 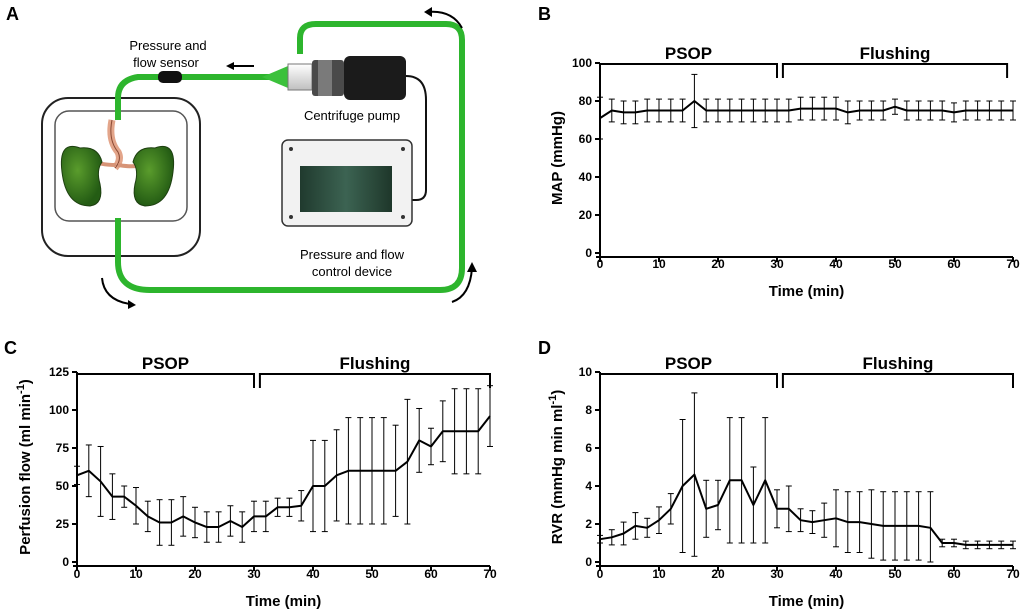 I want to click on pump-control-cable, so click(x=416, y=138).